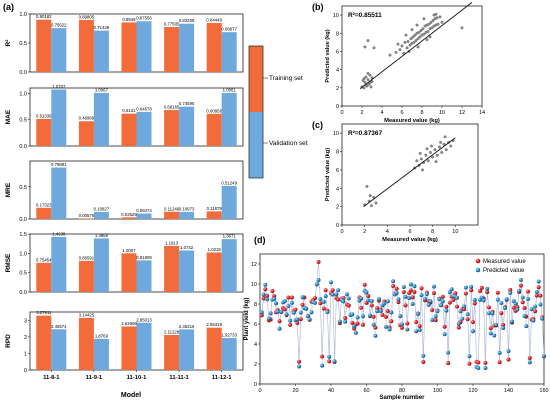 Image resolution: width=550 pixels, height=400 pixels. Describe the element at coordinates (8, 7) in the screenshot. I see `panel-a-label: (a)` at that location.